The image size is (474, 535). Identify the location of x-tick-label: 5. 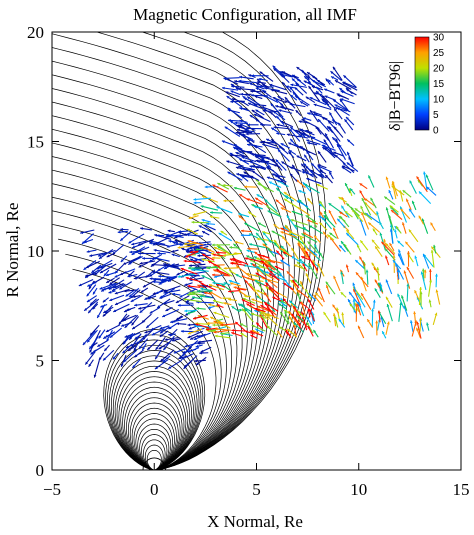
(256, 489).